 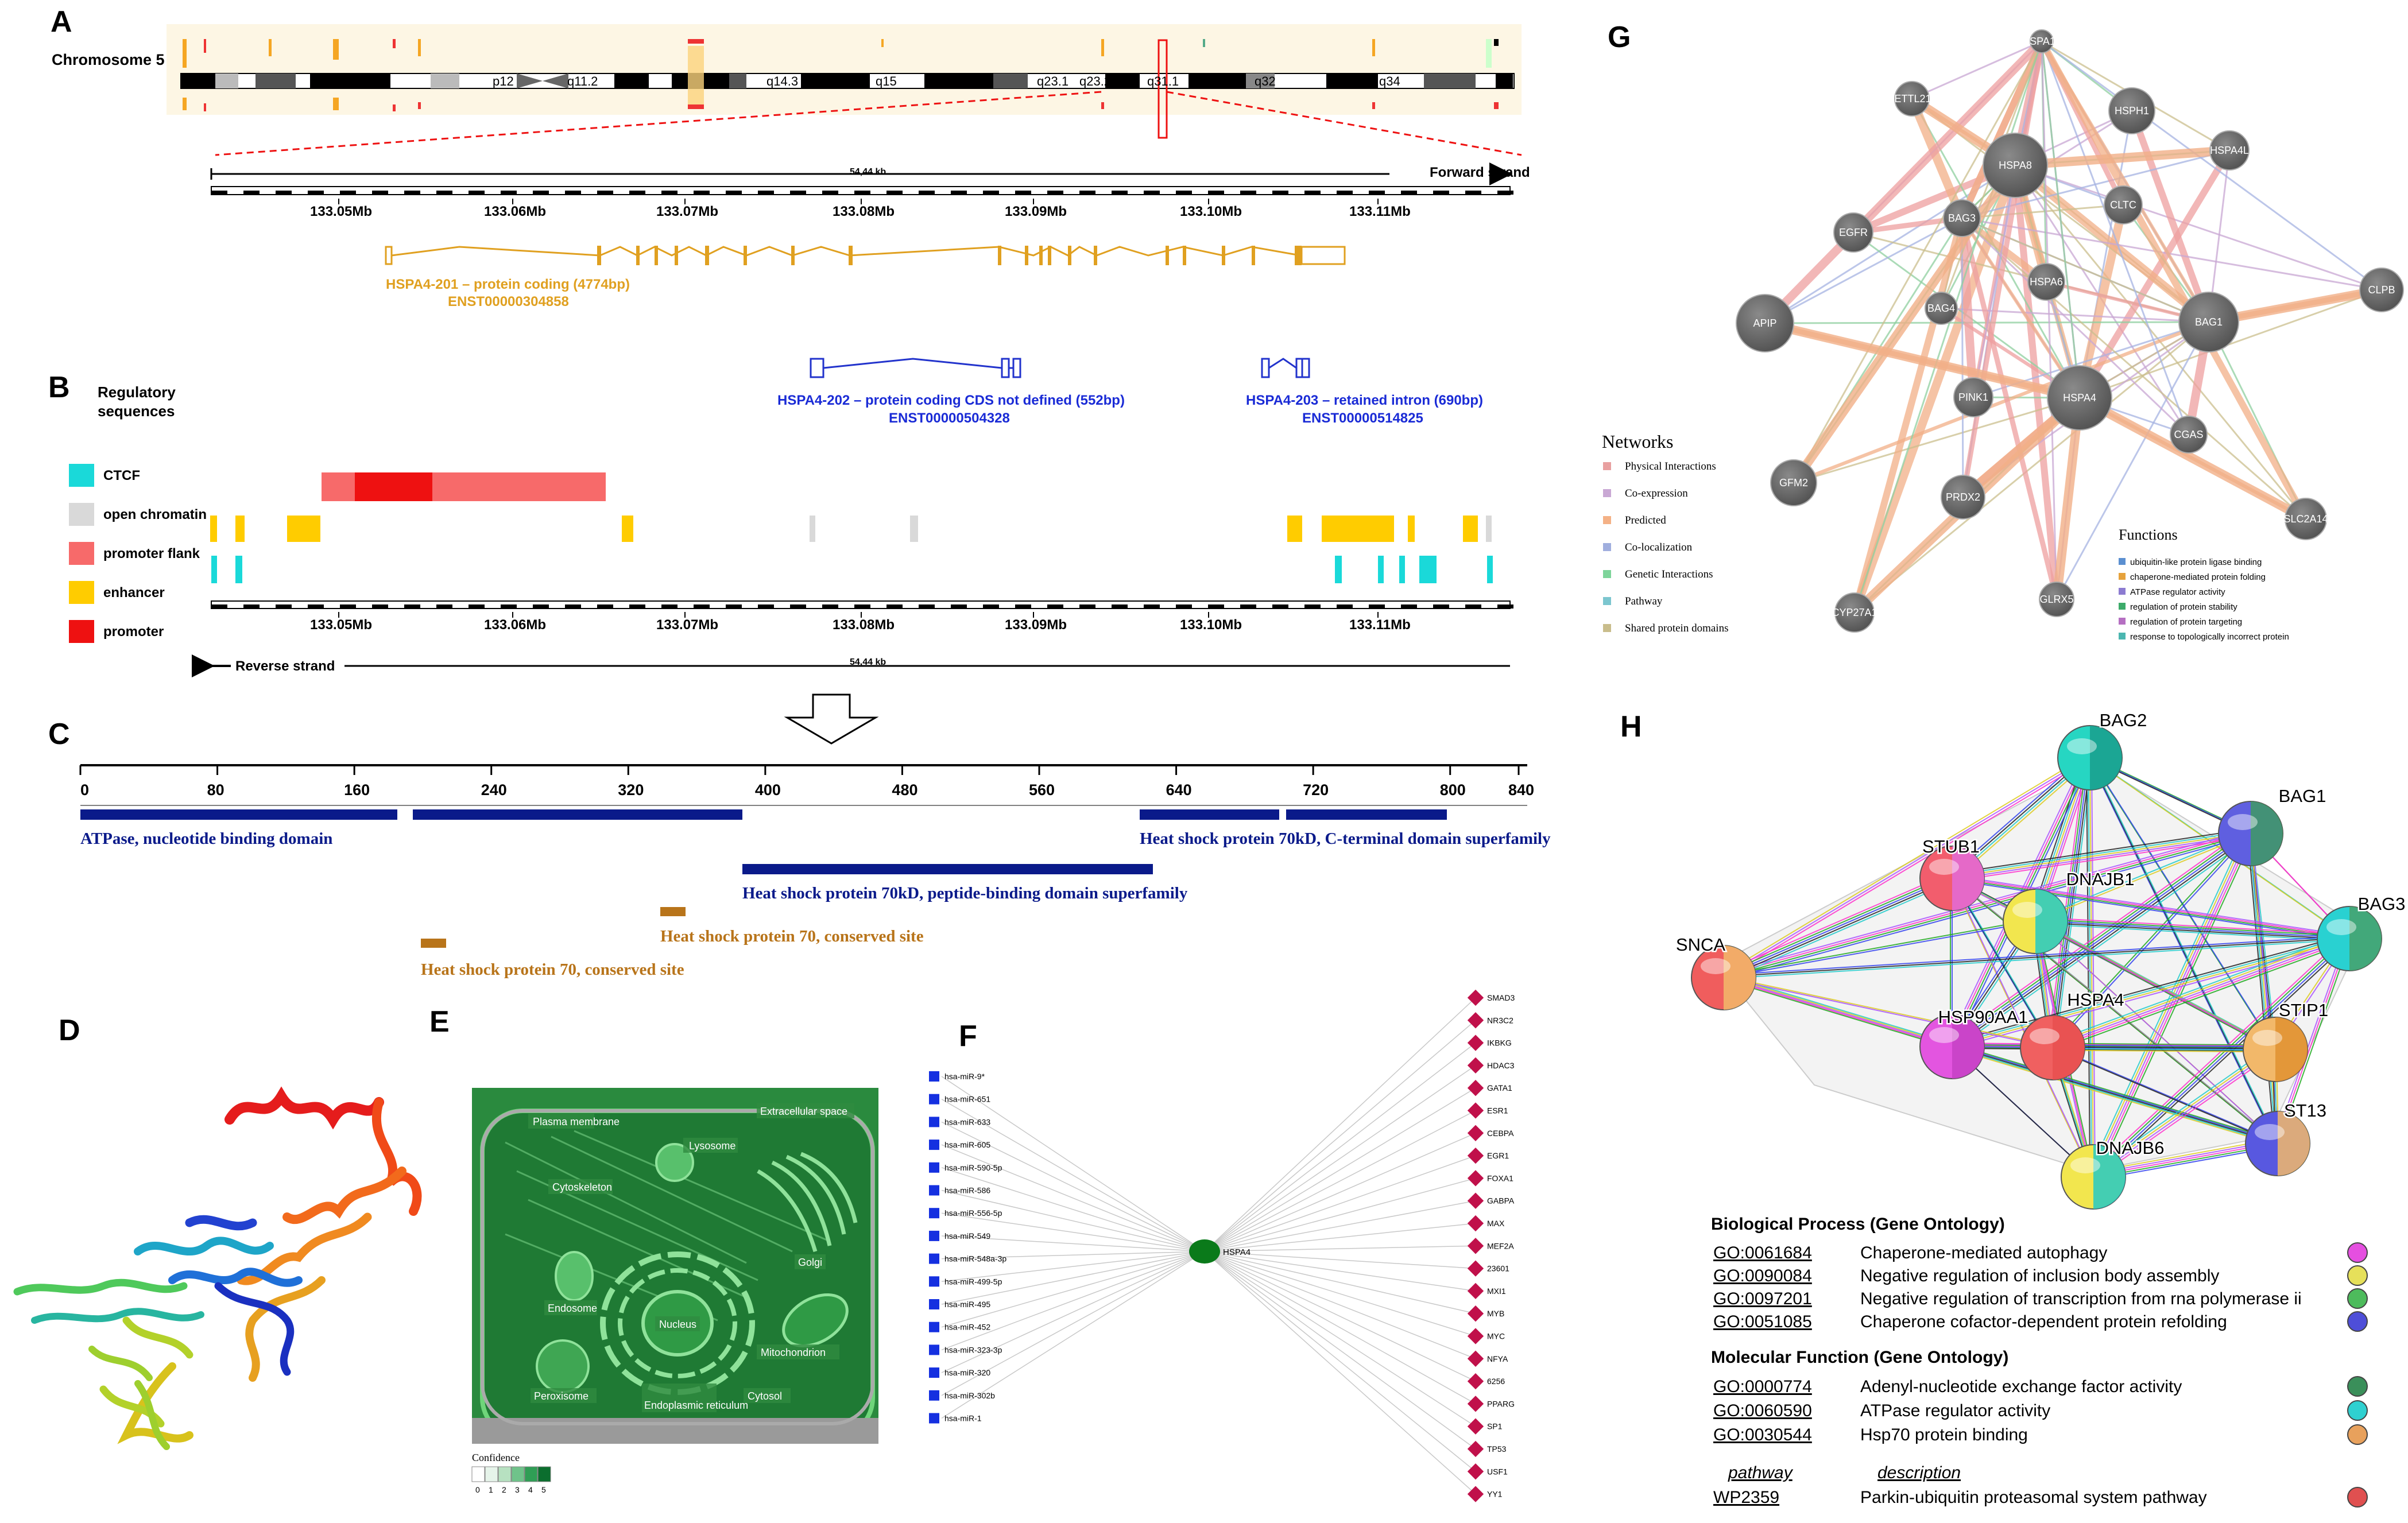 What do you see at coordinates (2148, 534) in the screenshot?
I see `functions-title: Functions` at bounding box center [2148, 534].